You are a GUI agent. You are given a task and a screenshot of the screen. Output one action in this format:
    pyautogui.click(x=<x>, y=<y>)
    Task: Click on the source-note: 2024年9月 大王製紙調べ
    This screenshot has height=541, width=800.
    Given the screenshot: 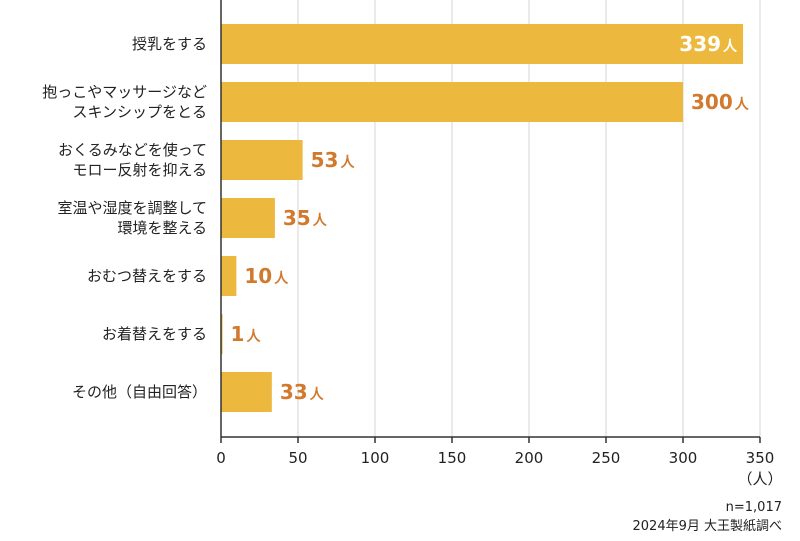 What is the action you would take?
    pyautogui.click(x=708, y=526)
    